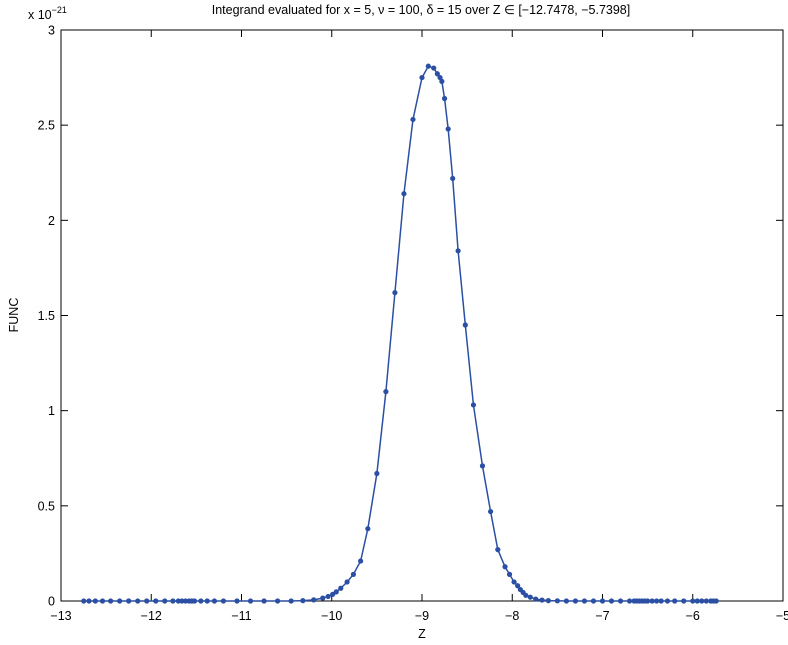  What do you see at coordinates (602, 616) in the screenshot?
I see `x-tick-label: −7` at bounding box center [602, 616].